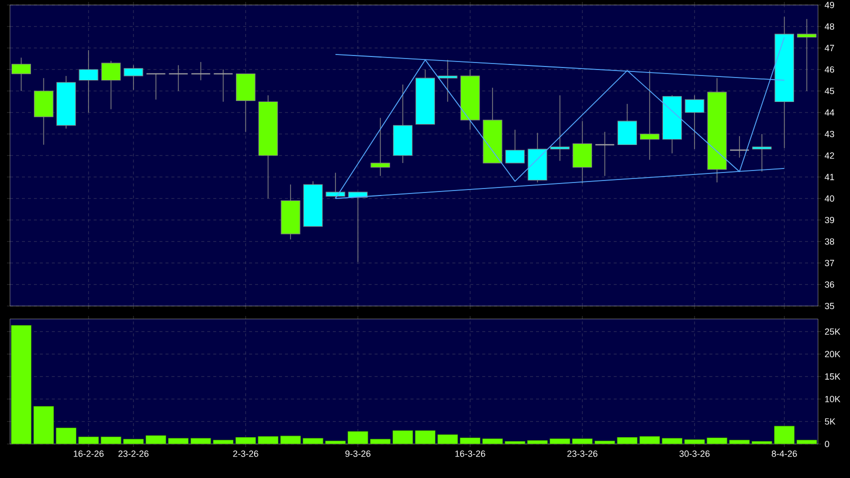 The width and height of the screenshot is (850, 478). Describe the element at coordinates (470, 453) in the screenshot. I see `x-tick-label: 16-3-26` at that location.